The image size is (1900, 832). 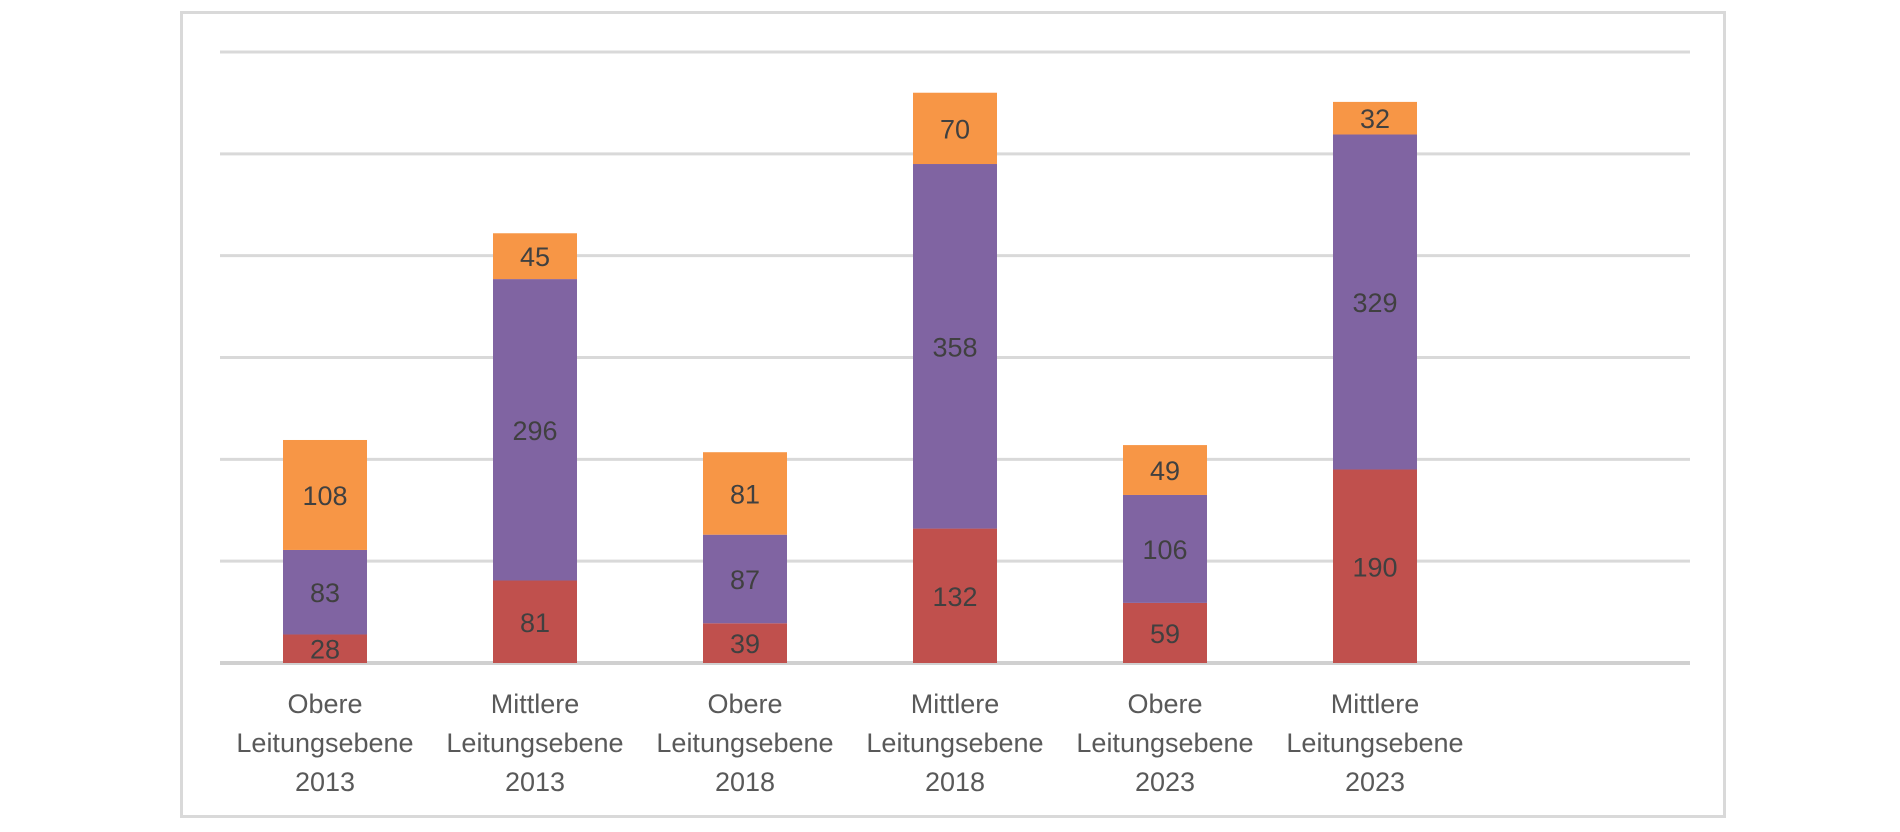 I want to click on data-label: 87, so click(x=745, y=580).